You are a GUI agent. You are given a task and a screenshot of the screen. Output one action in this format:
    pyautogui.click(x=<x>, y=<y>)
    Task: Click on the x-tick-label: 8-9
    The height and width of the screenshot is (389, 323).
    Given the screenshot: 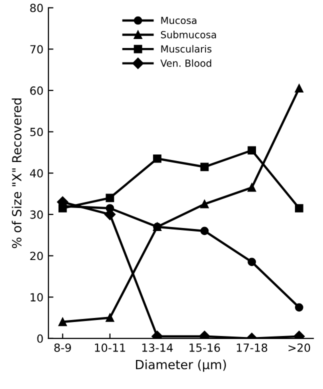 What is the action you would take?
    pyautogui.click(x=62, y=347)
    